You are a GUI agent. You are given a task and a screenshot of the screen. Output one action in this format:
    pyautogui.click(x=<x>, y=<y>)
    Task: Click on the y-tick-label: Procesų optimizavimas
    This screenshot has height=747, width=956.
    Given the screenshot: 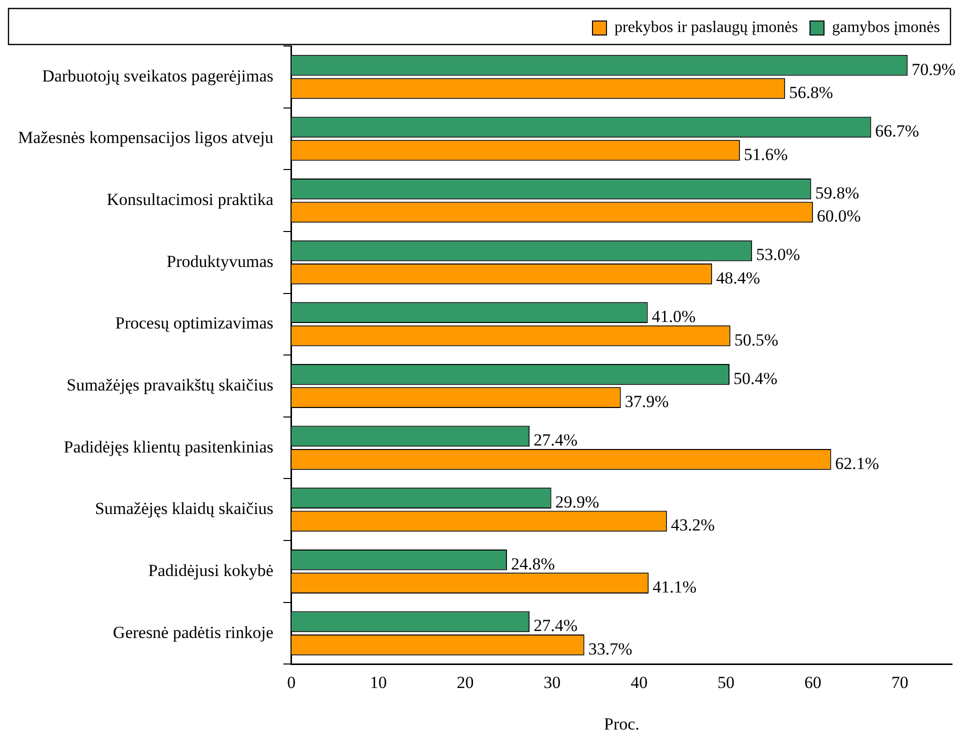 What is the action you would take?
    pyautogui.click(x=194, y=323)
    